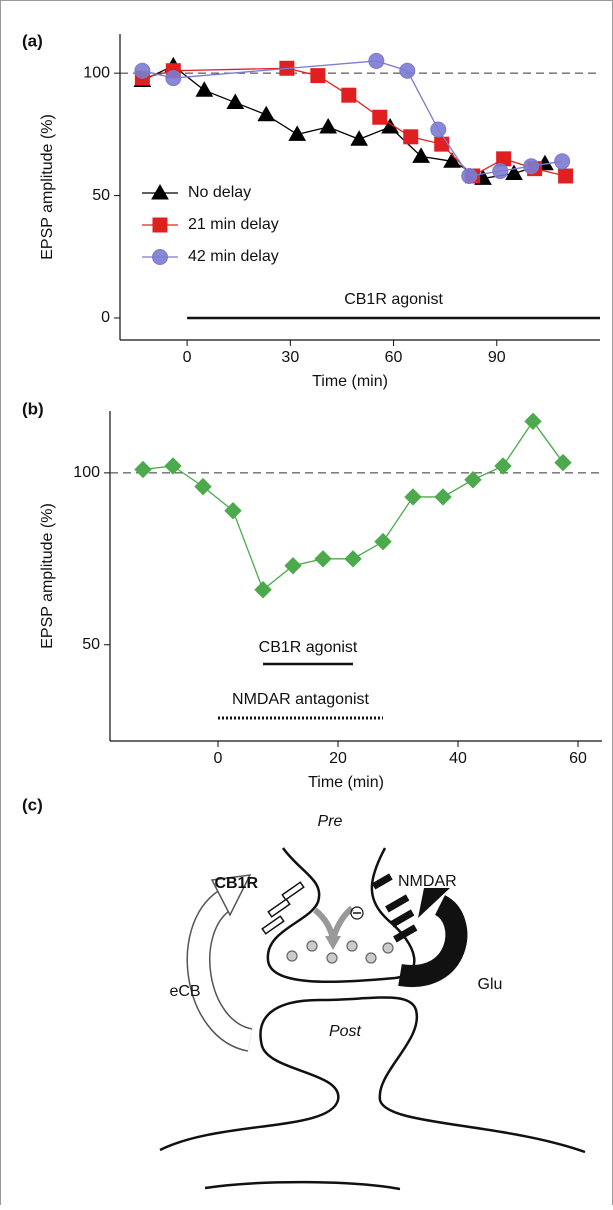  I want to click on dendrite-edge, so click(302, 1185).